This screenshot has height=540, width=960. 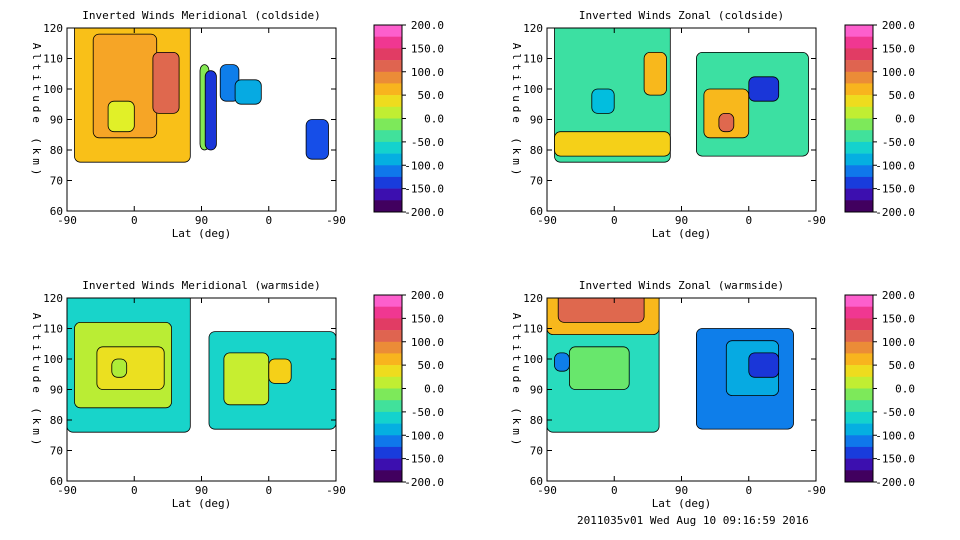 What do you see at coordinates (427, 72) in the screenshot?
I see `colorbar-tick-label: 100.0` at bounding box center [427, 72].